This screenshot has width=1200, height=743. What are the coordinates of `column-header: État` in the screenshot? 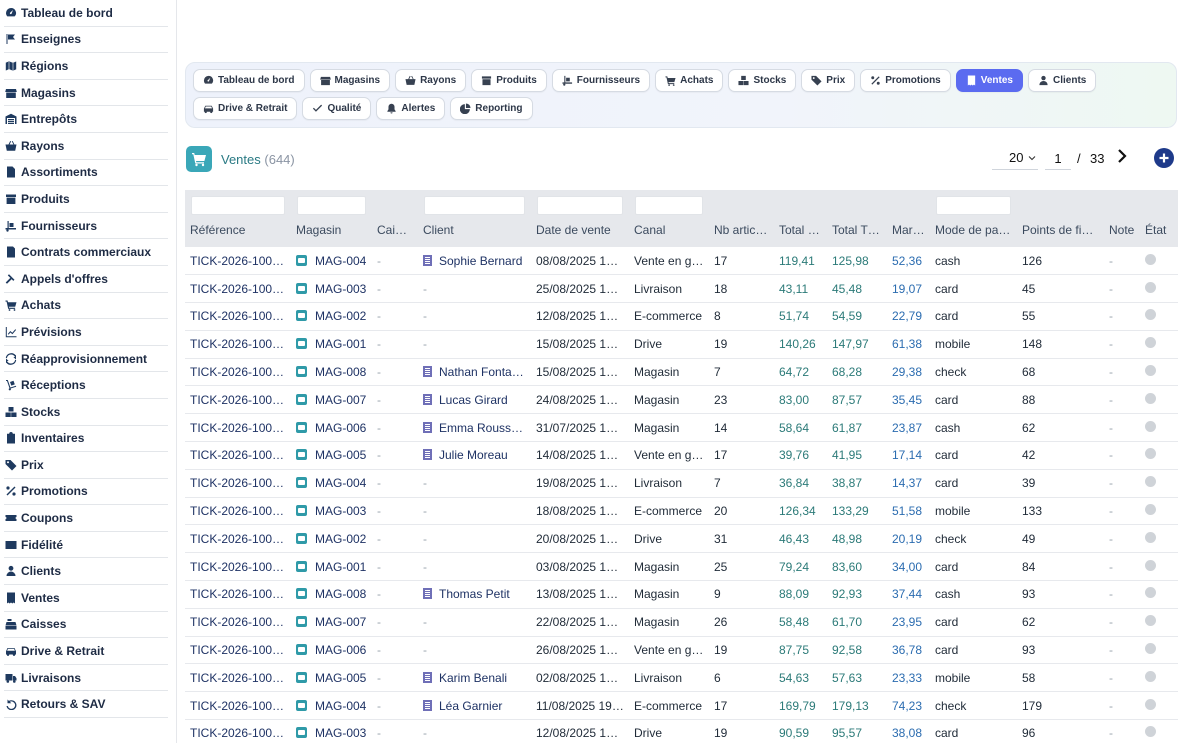 It's located at (1159, 234).